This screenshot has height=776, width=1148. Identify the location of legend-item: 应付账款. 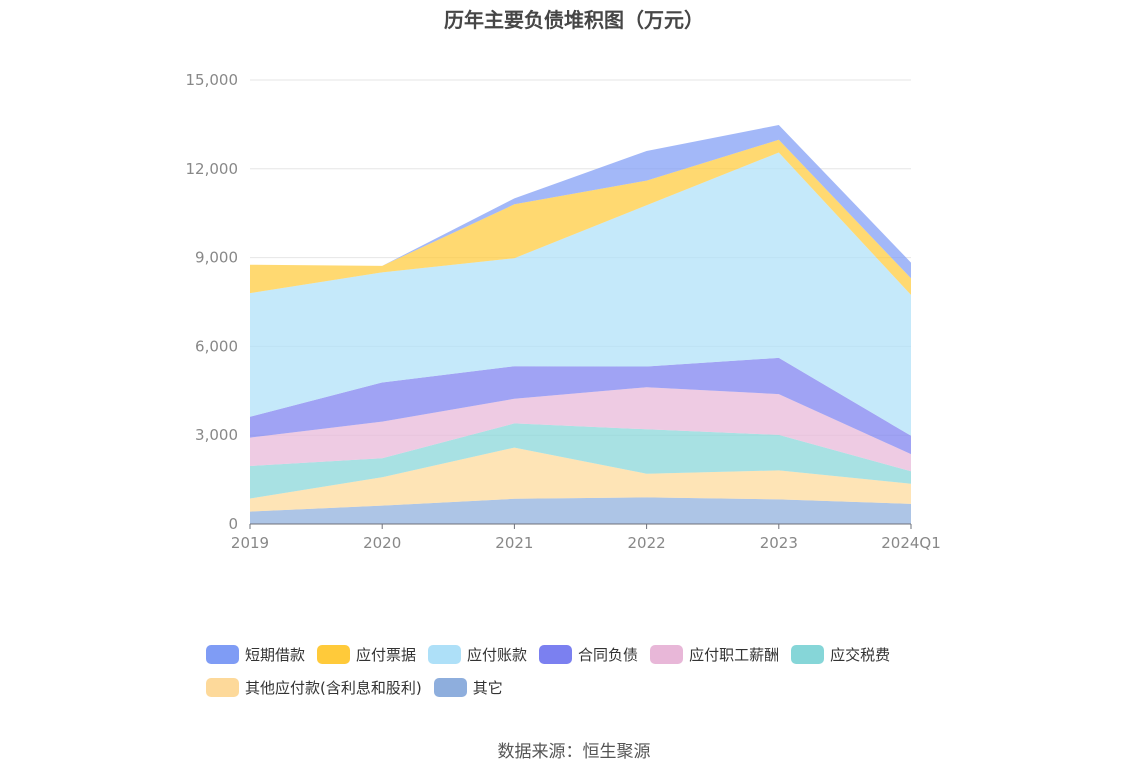
(477, 654).